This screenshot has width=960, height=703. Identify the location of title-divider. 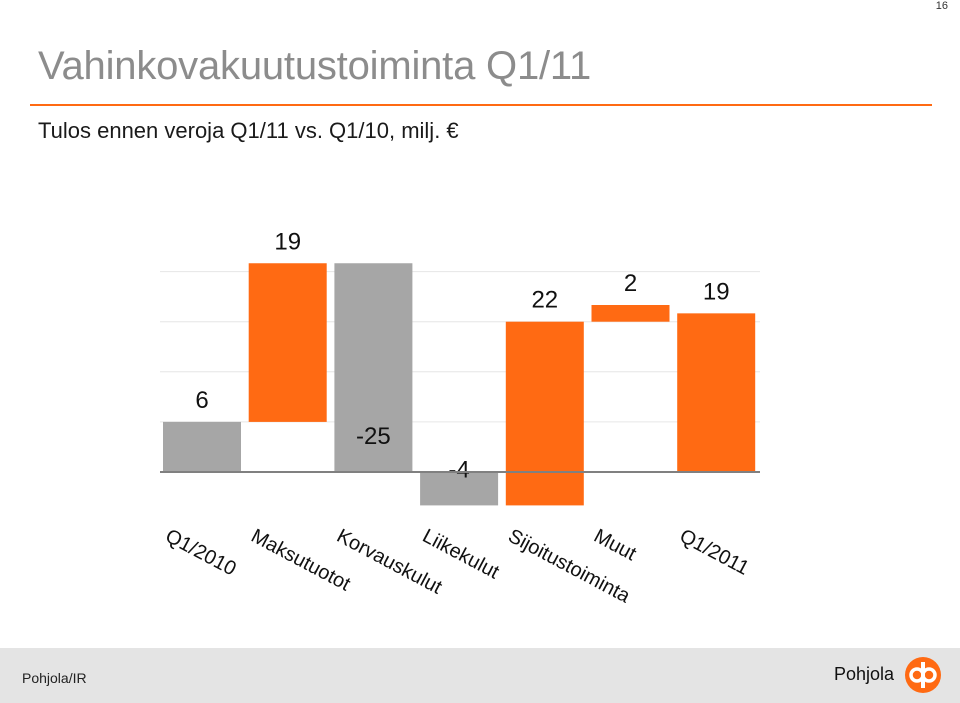
(481, 105).